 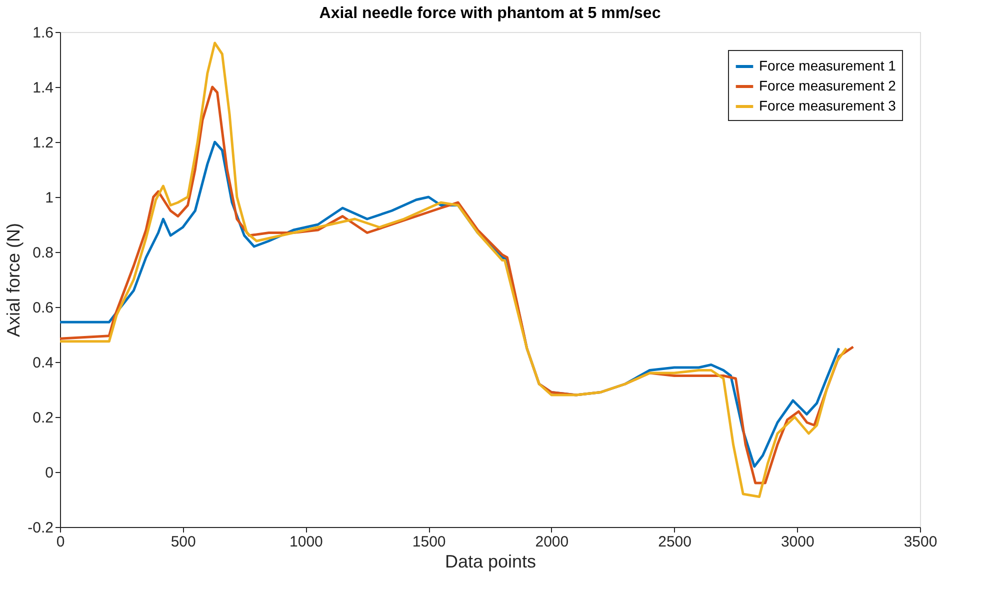 What do you see at coordinates (49, 198) in the screenshot?
I see `y-tick-label: 1` at bounding box center [49, 198].